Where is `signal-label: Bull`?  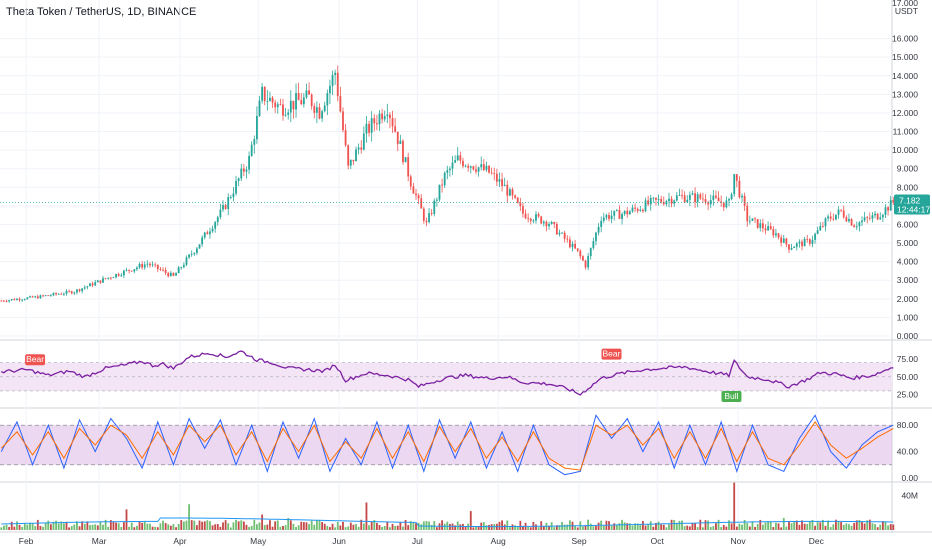
signal-label: Bull is located at coordinates (731, 396).